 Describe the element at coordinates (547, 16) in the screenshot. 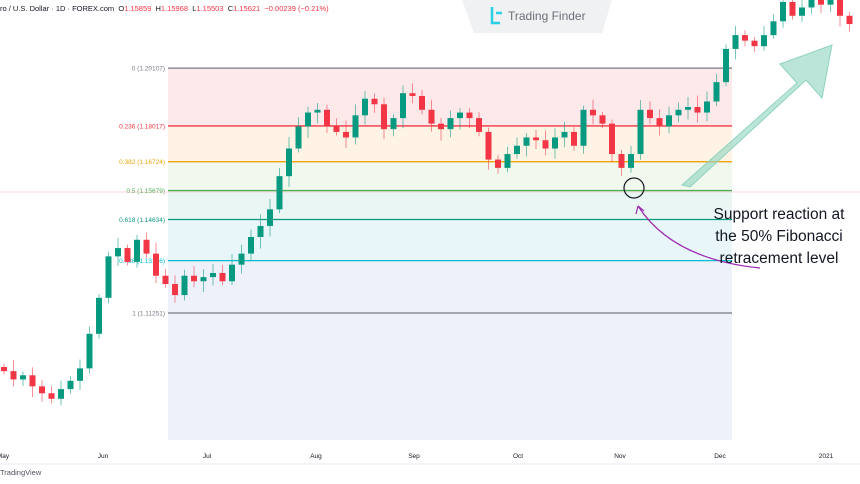

I see `logo-text: Trading Finder` at that location.